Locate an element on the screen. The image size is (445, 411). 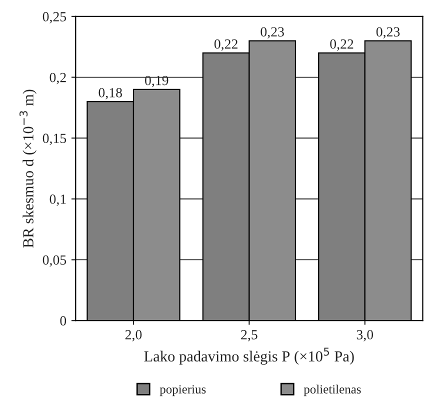
legend-label: polietilenas is located at coordinates (332, 390).